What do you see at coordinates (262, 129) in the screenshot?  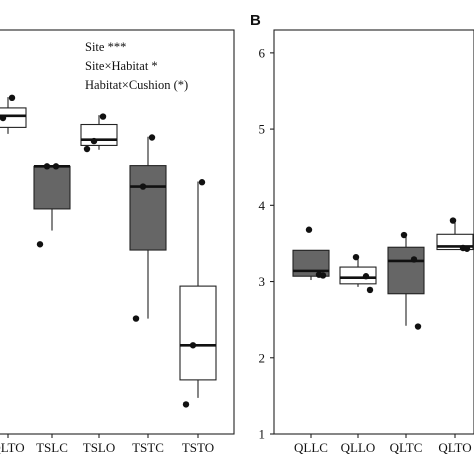 I see `y-tick-label: 5` at bounding box center [262, 129].